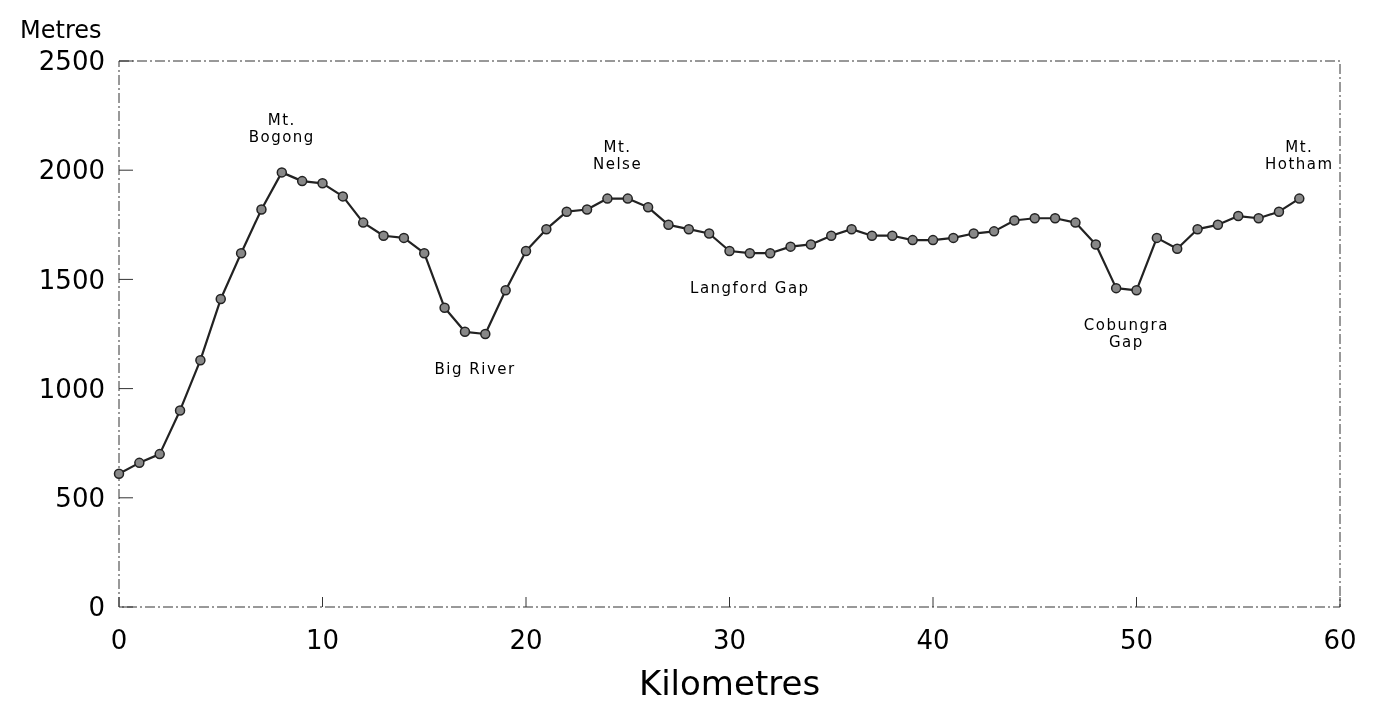 This screenshot has width=1379, height=715. What do you see at coordinates (1340, 640) in the screenshot?
I see `x-tick-label: 60` at bounding box center [1340, 640].